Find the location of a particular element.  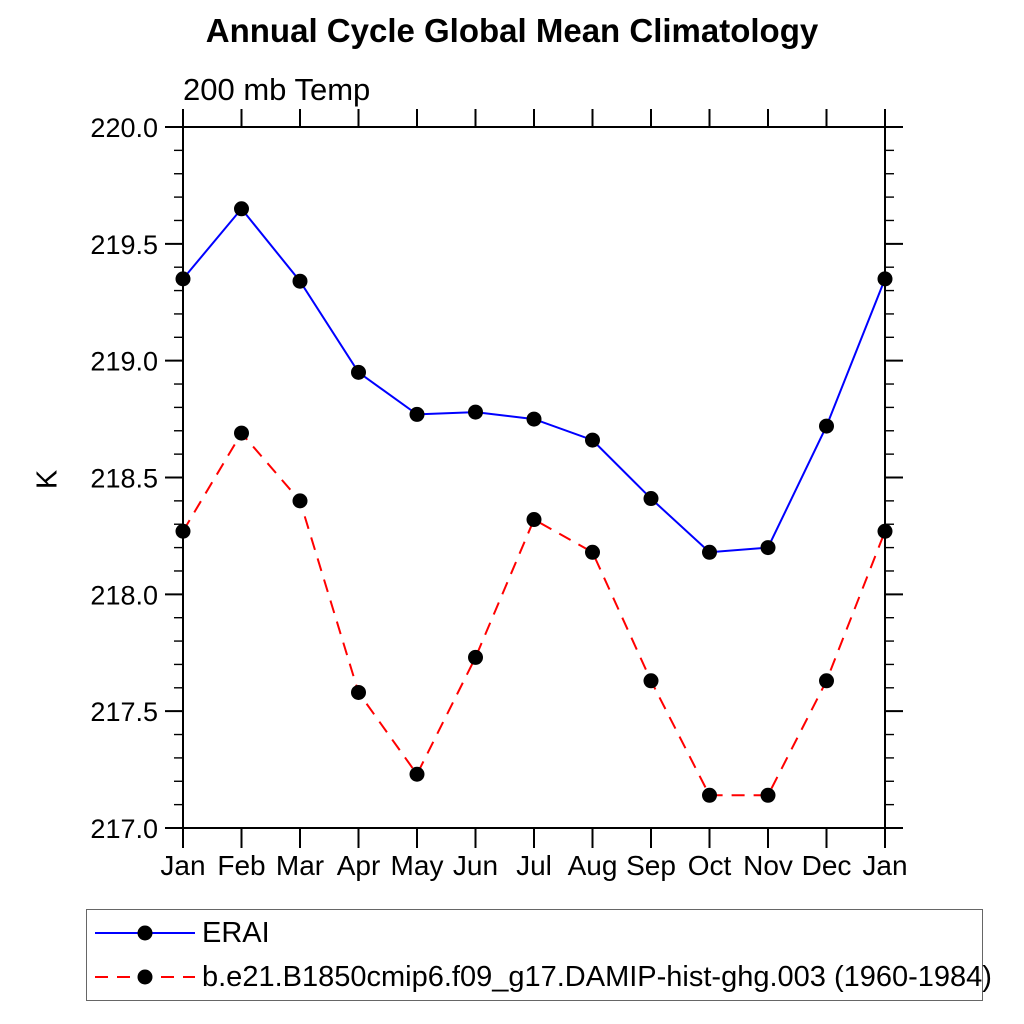

y-tick-label: 220.0 is located at coordinates (124, 128).